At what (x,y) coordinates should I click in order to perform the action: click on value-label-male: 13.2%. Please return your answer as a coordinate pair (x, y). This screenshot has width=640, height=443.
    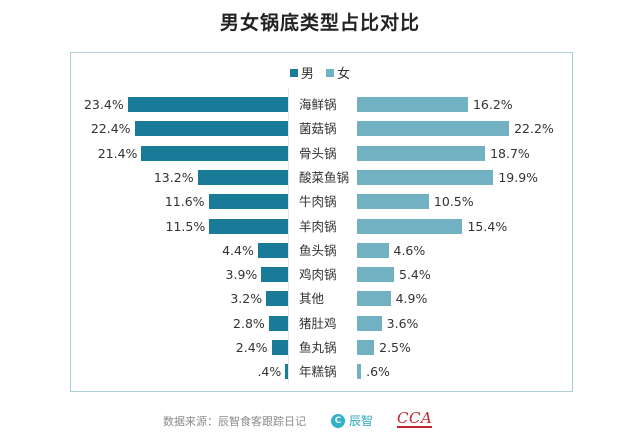
    Looking at the image, I should click on (173, 177).